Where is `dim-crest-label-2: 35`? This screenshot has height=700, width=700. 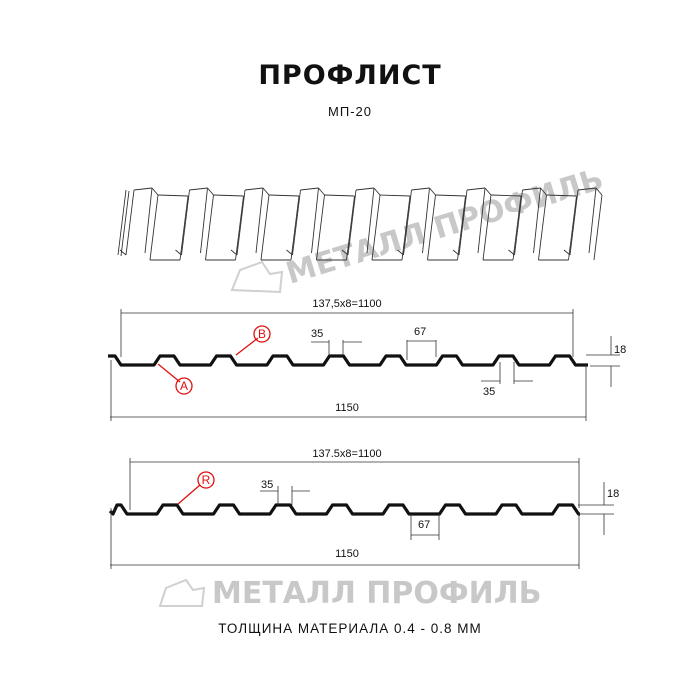
dim-crest-label-2: 35 is located at coordinates (489, 392).